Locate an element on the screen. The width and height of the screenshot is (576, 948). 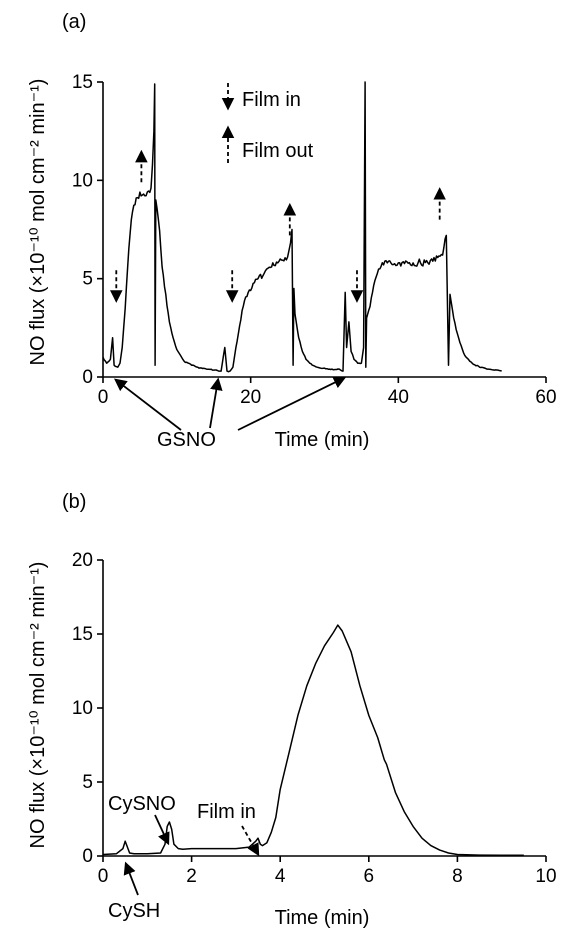
cysno-label: CySNO is located at coordinates (142, 804).